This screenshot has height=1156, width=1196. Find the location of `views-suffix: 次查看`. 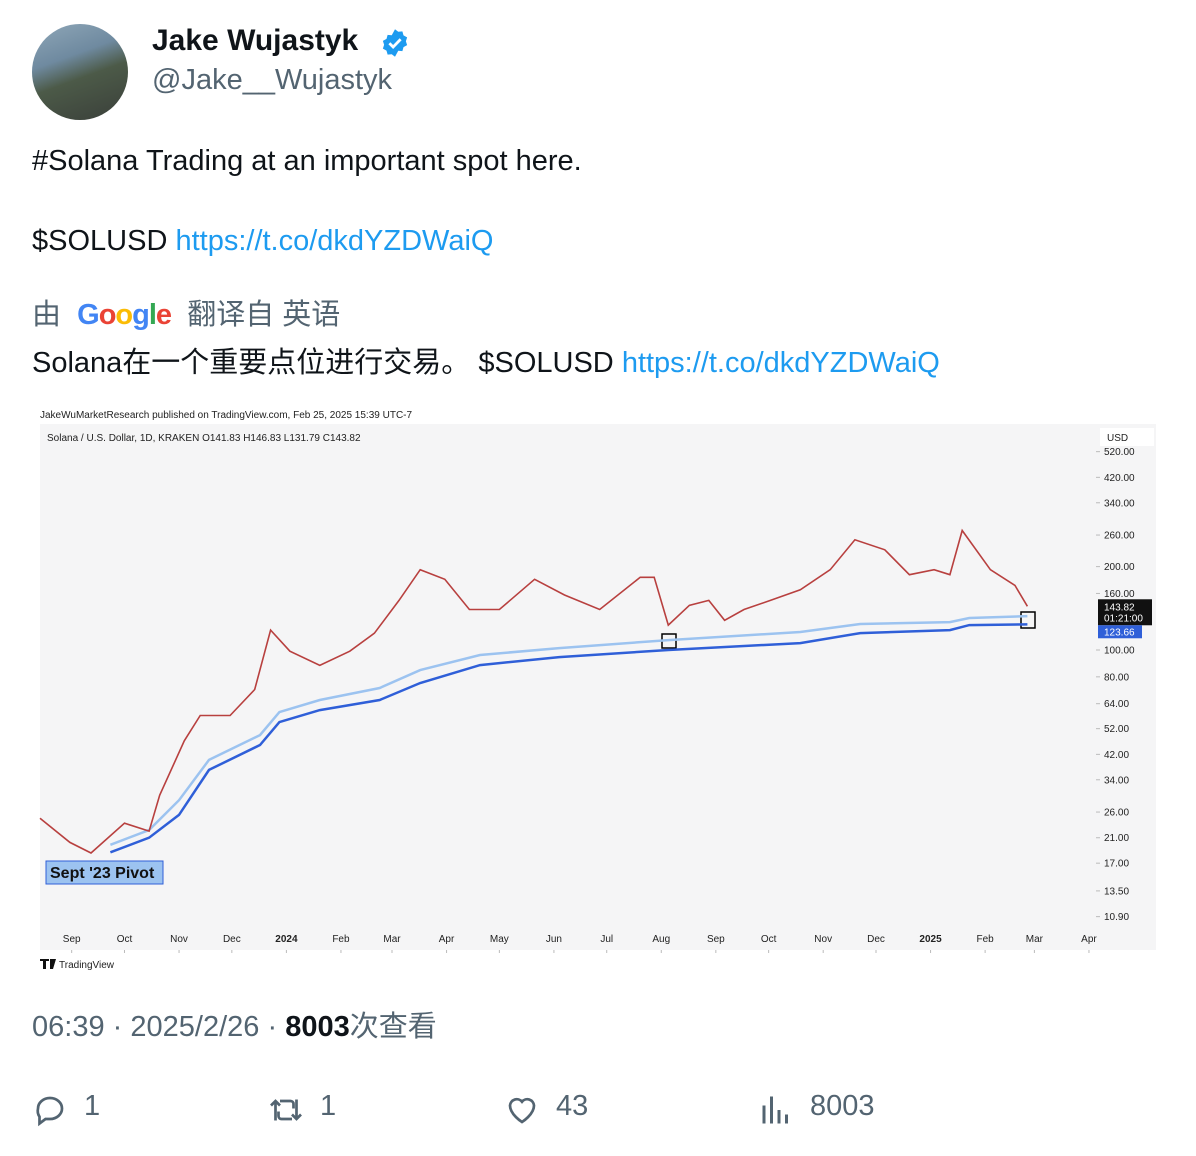

views-suffix: 次查看 is located at coordinates (393, 1027).